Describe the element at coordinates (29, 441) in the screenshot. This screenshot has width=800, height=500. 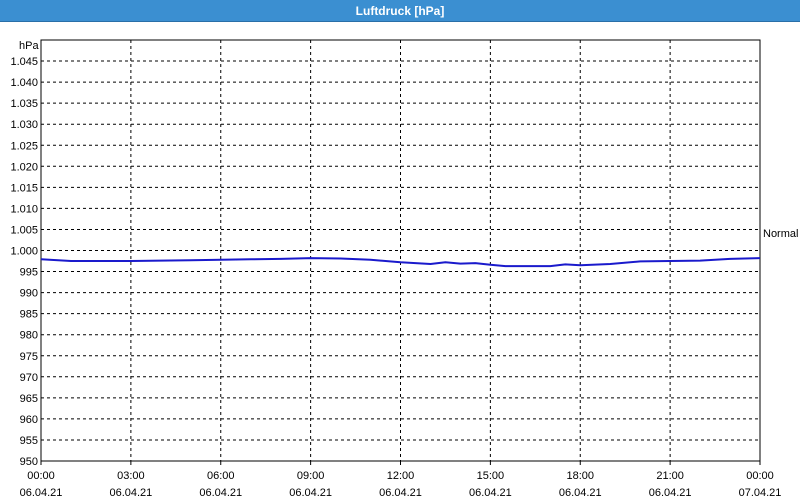
I see `y-tick-label: 955` at that location.